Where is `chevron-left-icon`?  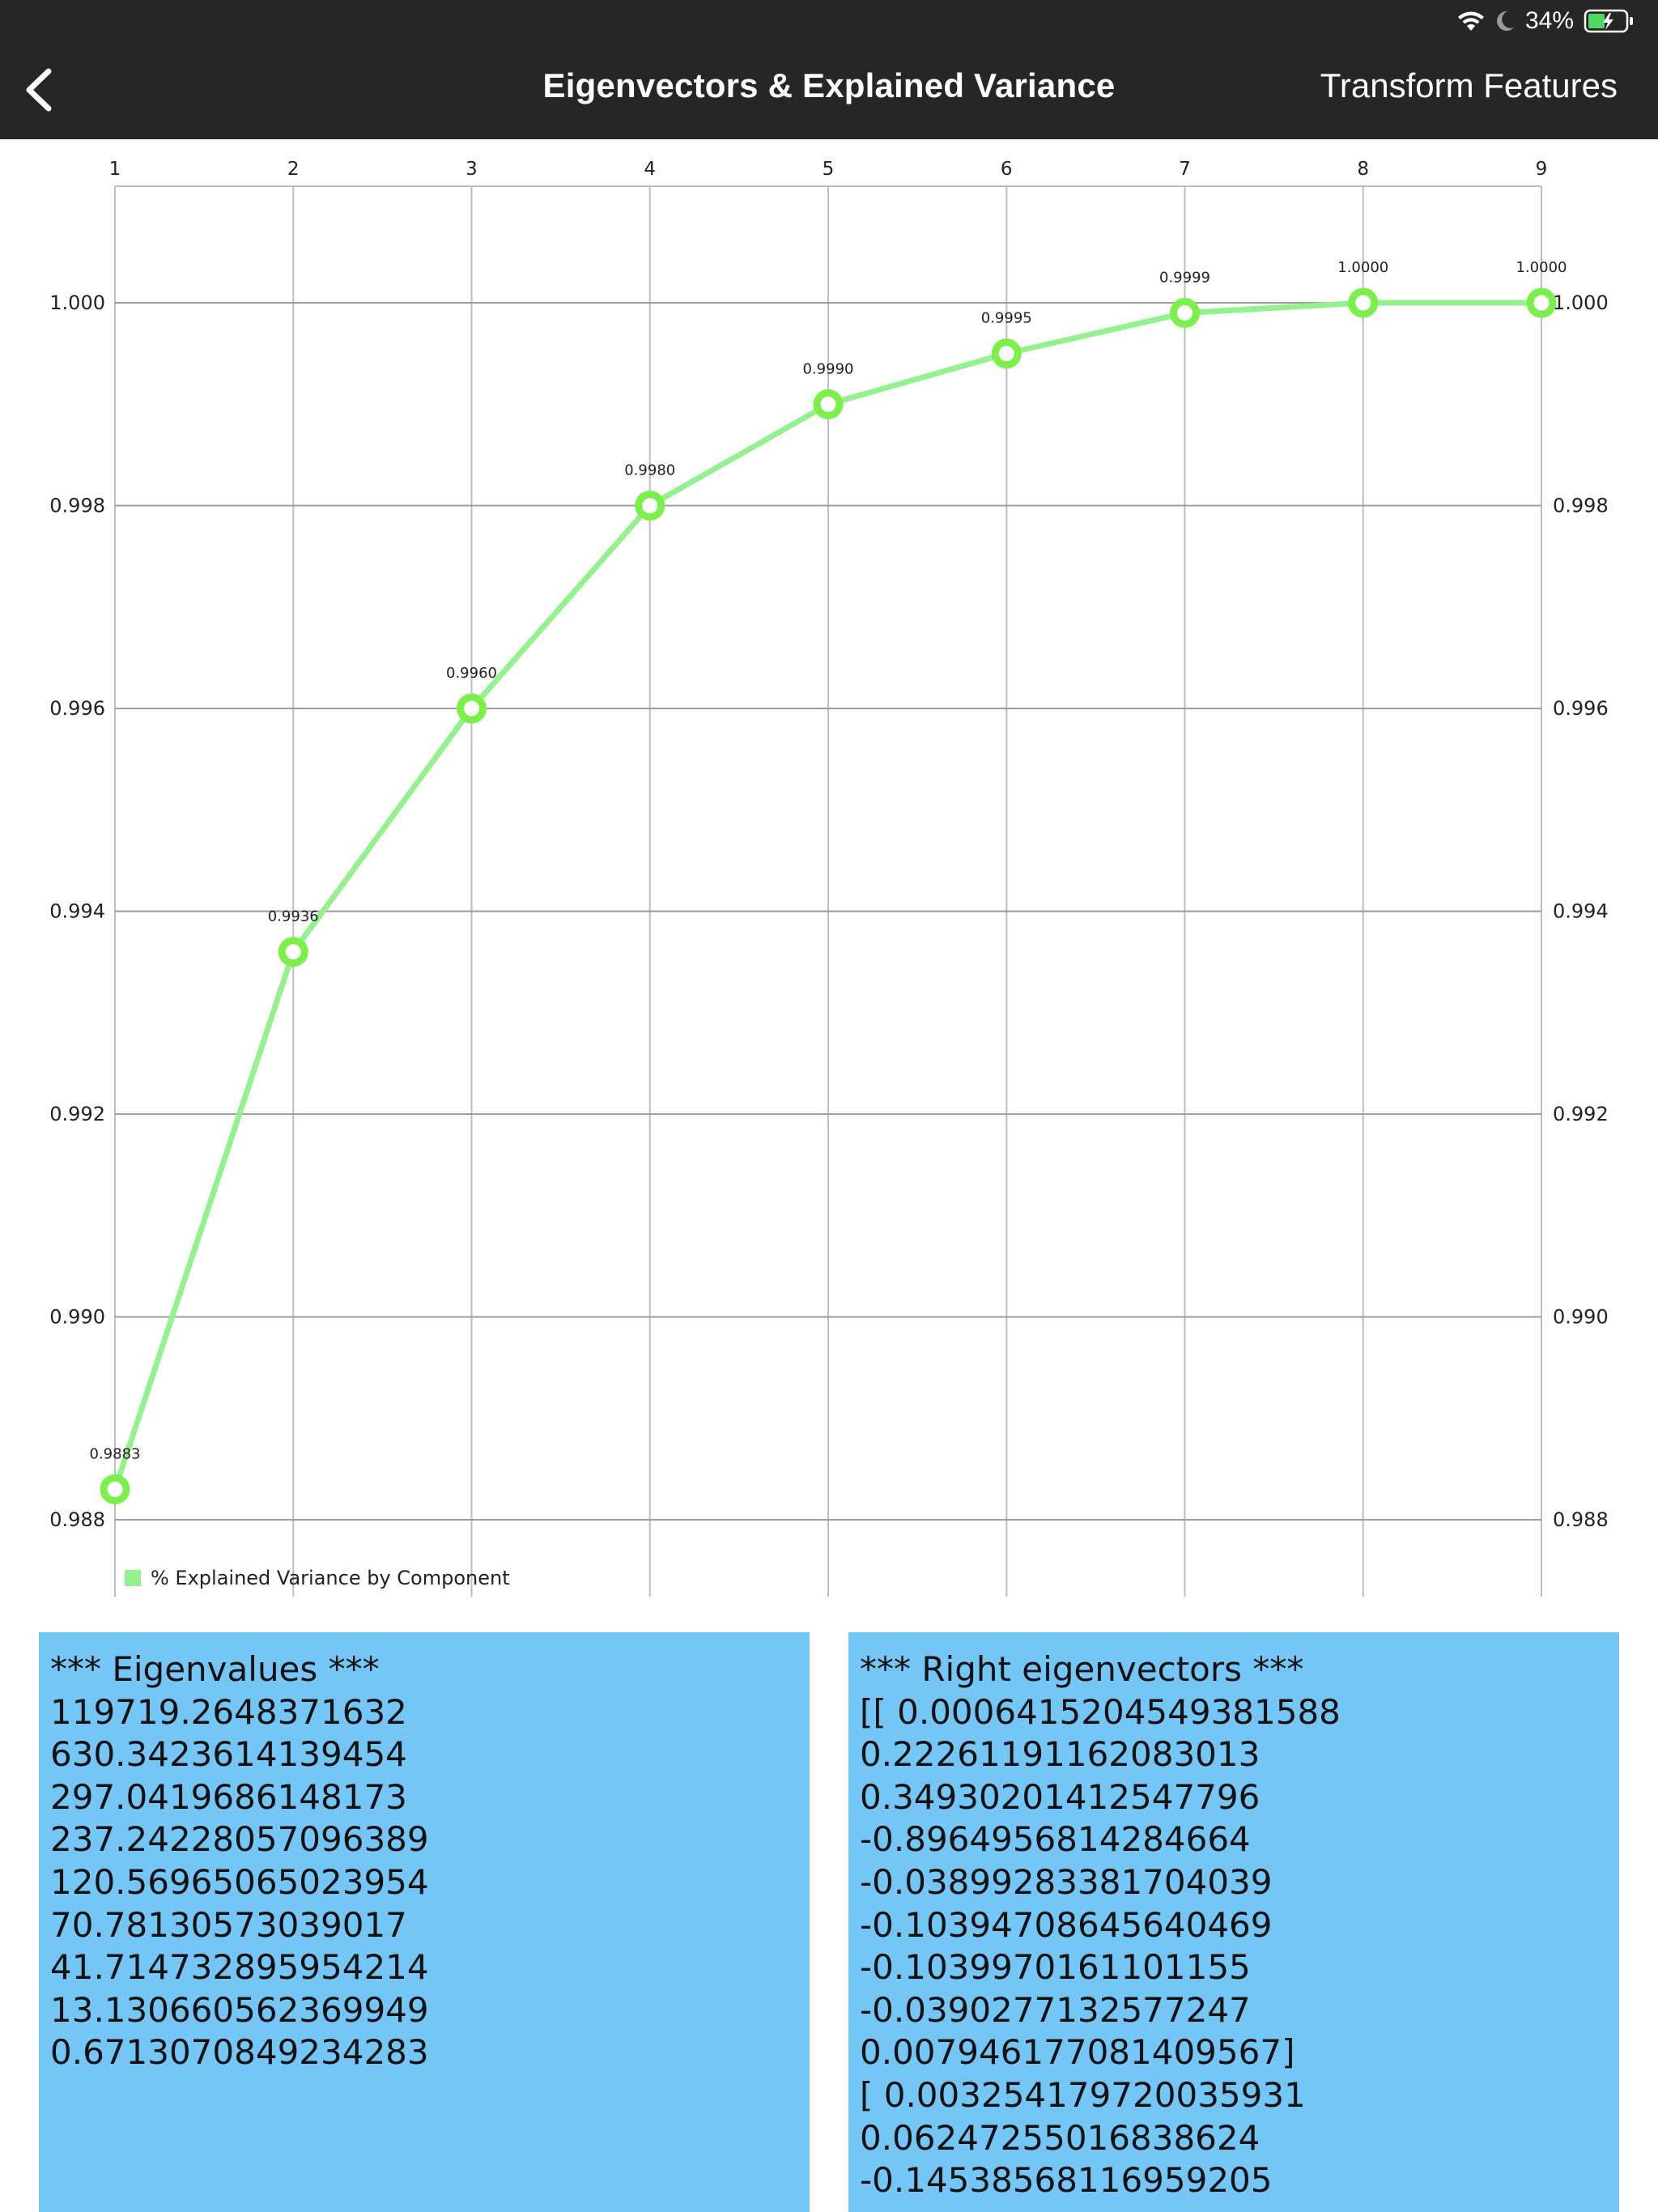 chevron-left-icon is located at coordinates (39, 90).